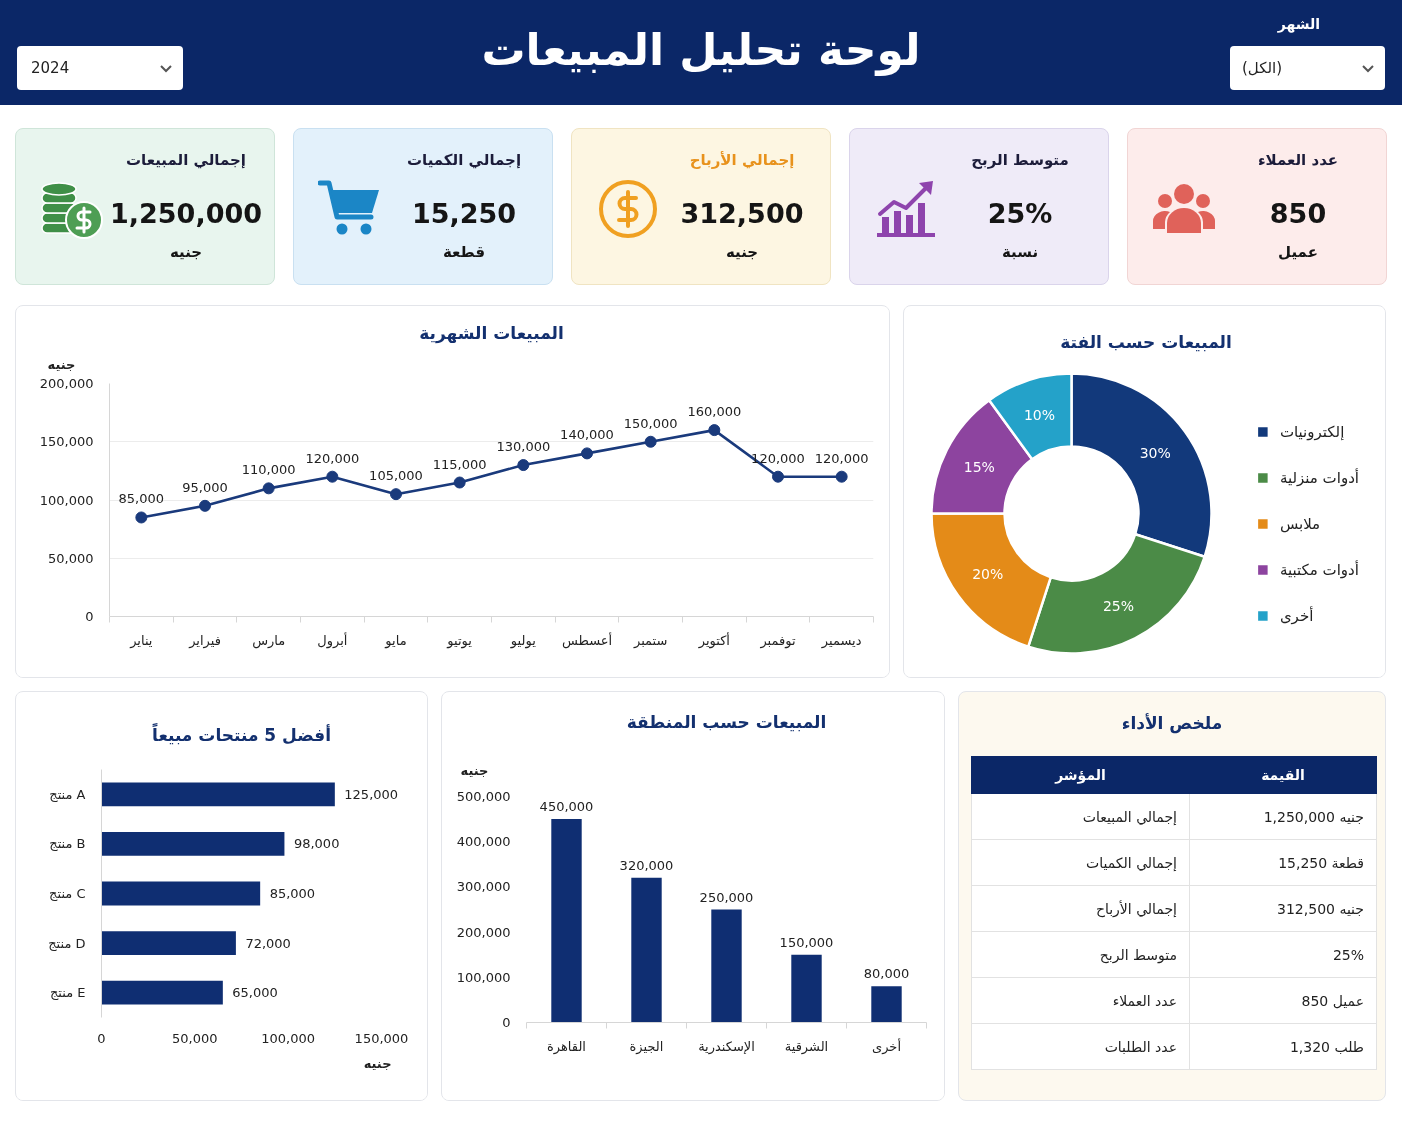 This screenshot has height=1122, width=1402. I want to click on y-tick-label: منتج A, so click(67, 794).